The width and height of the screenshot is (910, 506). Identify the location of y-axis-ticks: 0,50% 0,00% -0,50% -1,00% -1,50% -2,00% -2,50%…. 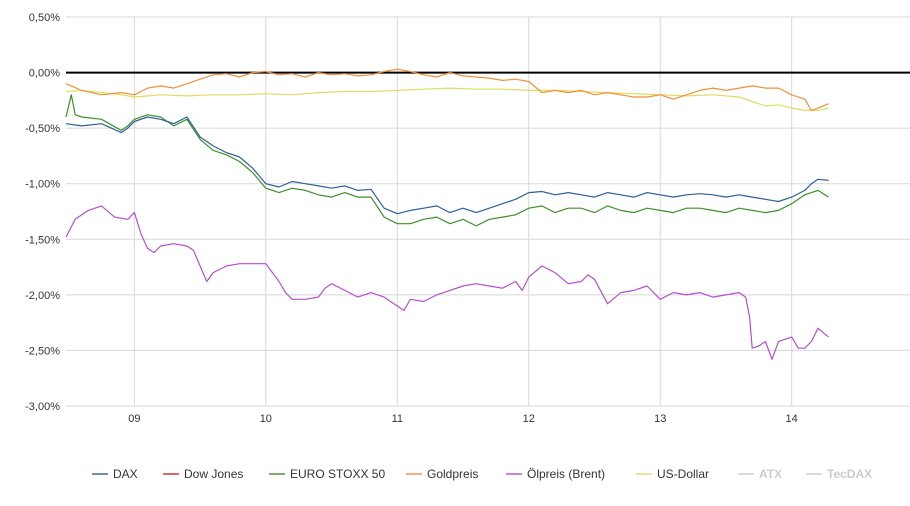
(42, 212).